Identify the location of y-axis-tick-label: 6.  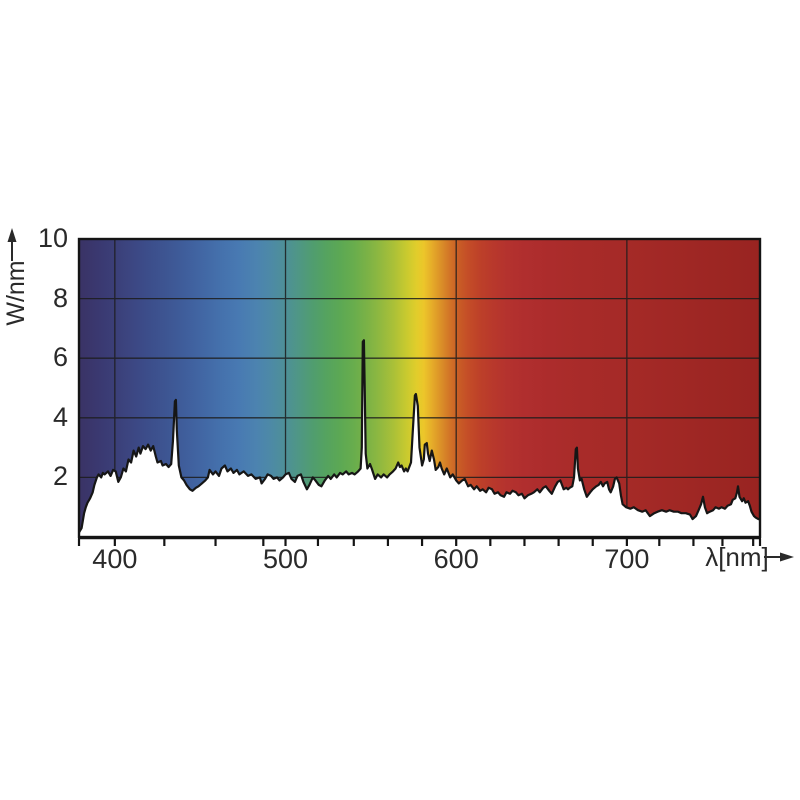
(60, 357).